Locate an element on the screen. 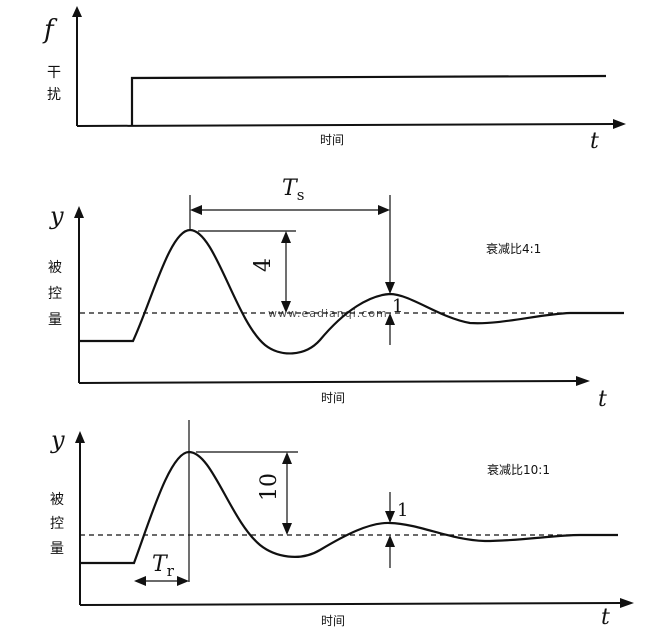 This screenshot has width=672, height=630. peak-amplitude-label: 4 is located at coordinates (263, 265).